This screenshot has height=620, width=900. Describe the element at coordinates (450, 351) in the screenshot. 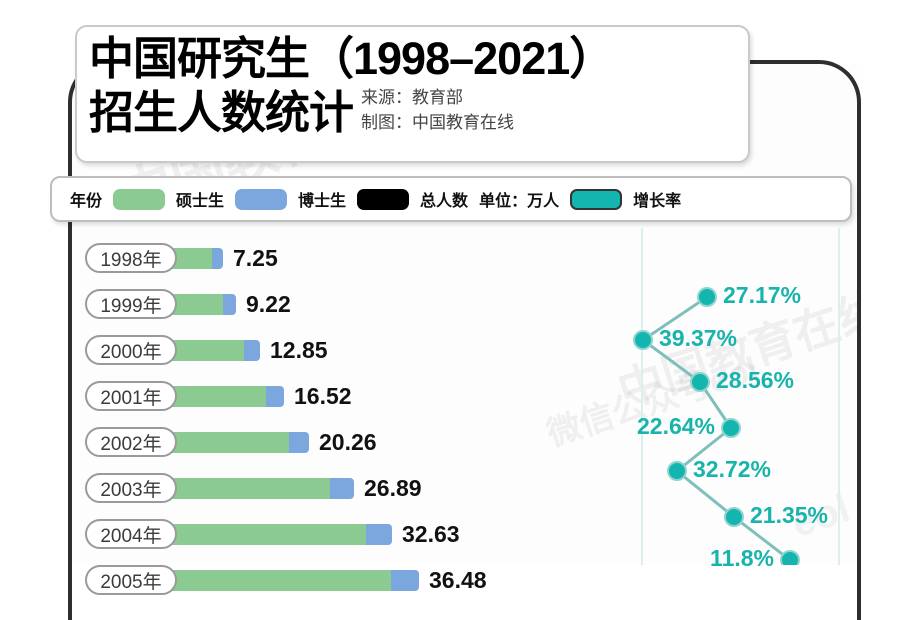

I see `table-row: 2000年 12.85` at that location.